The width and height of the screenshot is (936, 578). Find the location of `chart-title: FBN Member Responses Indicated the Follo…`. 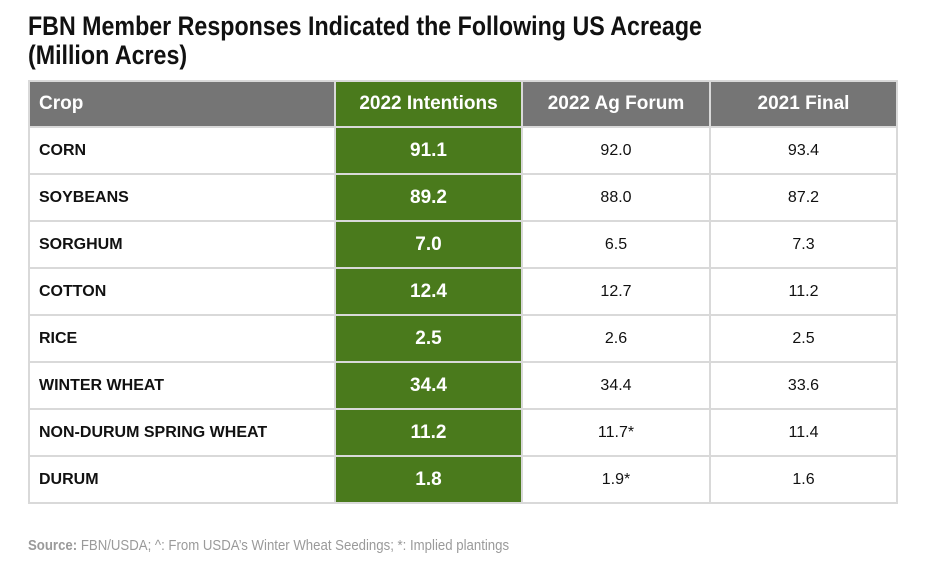

chart-title: FBN Member Responses Indicated the Follo… is located at coordinates (406, 41).